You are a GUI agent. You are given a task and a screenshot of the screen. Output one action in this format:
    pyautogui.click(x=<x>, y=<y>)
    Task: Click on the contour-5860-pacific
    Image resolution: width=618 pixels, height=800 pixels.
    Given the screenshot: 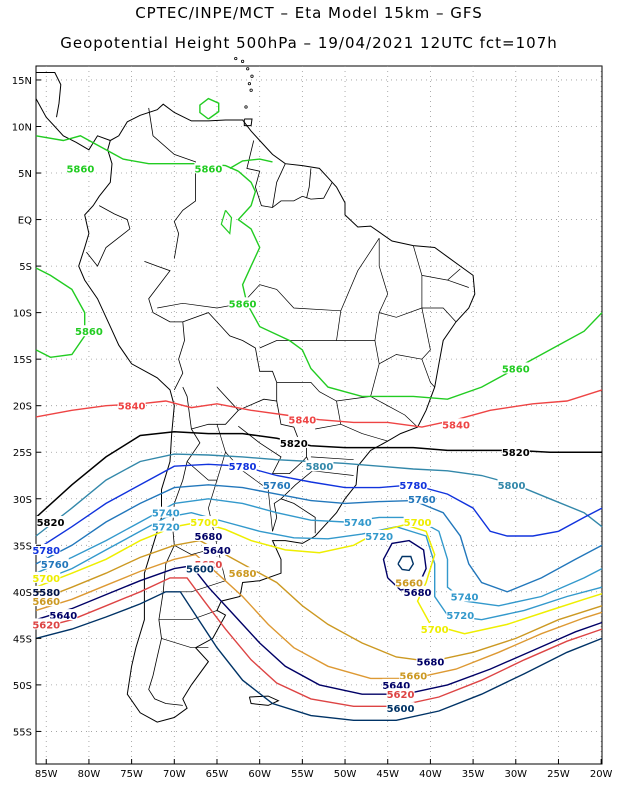 What is the action you would take?
    pyautogui.click(x=60, y=313)
    